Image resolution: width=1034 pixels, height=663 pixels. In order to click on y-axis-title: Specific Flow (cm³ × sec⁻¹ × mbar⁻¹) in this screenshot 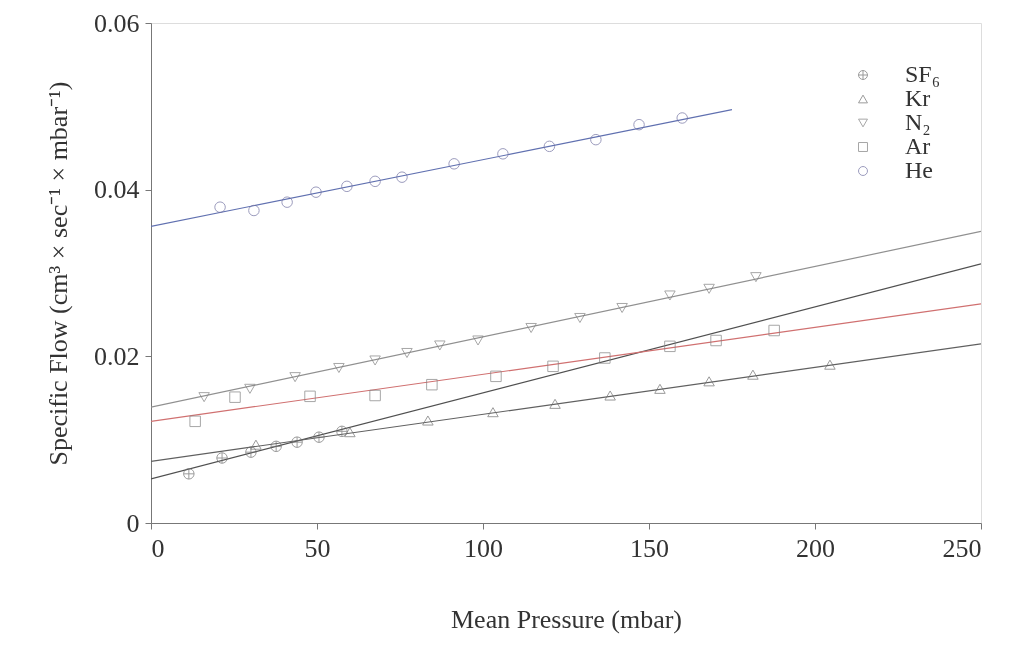, I will do `click(58, 273)`.